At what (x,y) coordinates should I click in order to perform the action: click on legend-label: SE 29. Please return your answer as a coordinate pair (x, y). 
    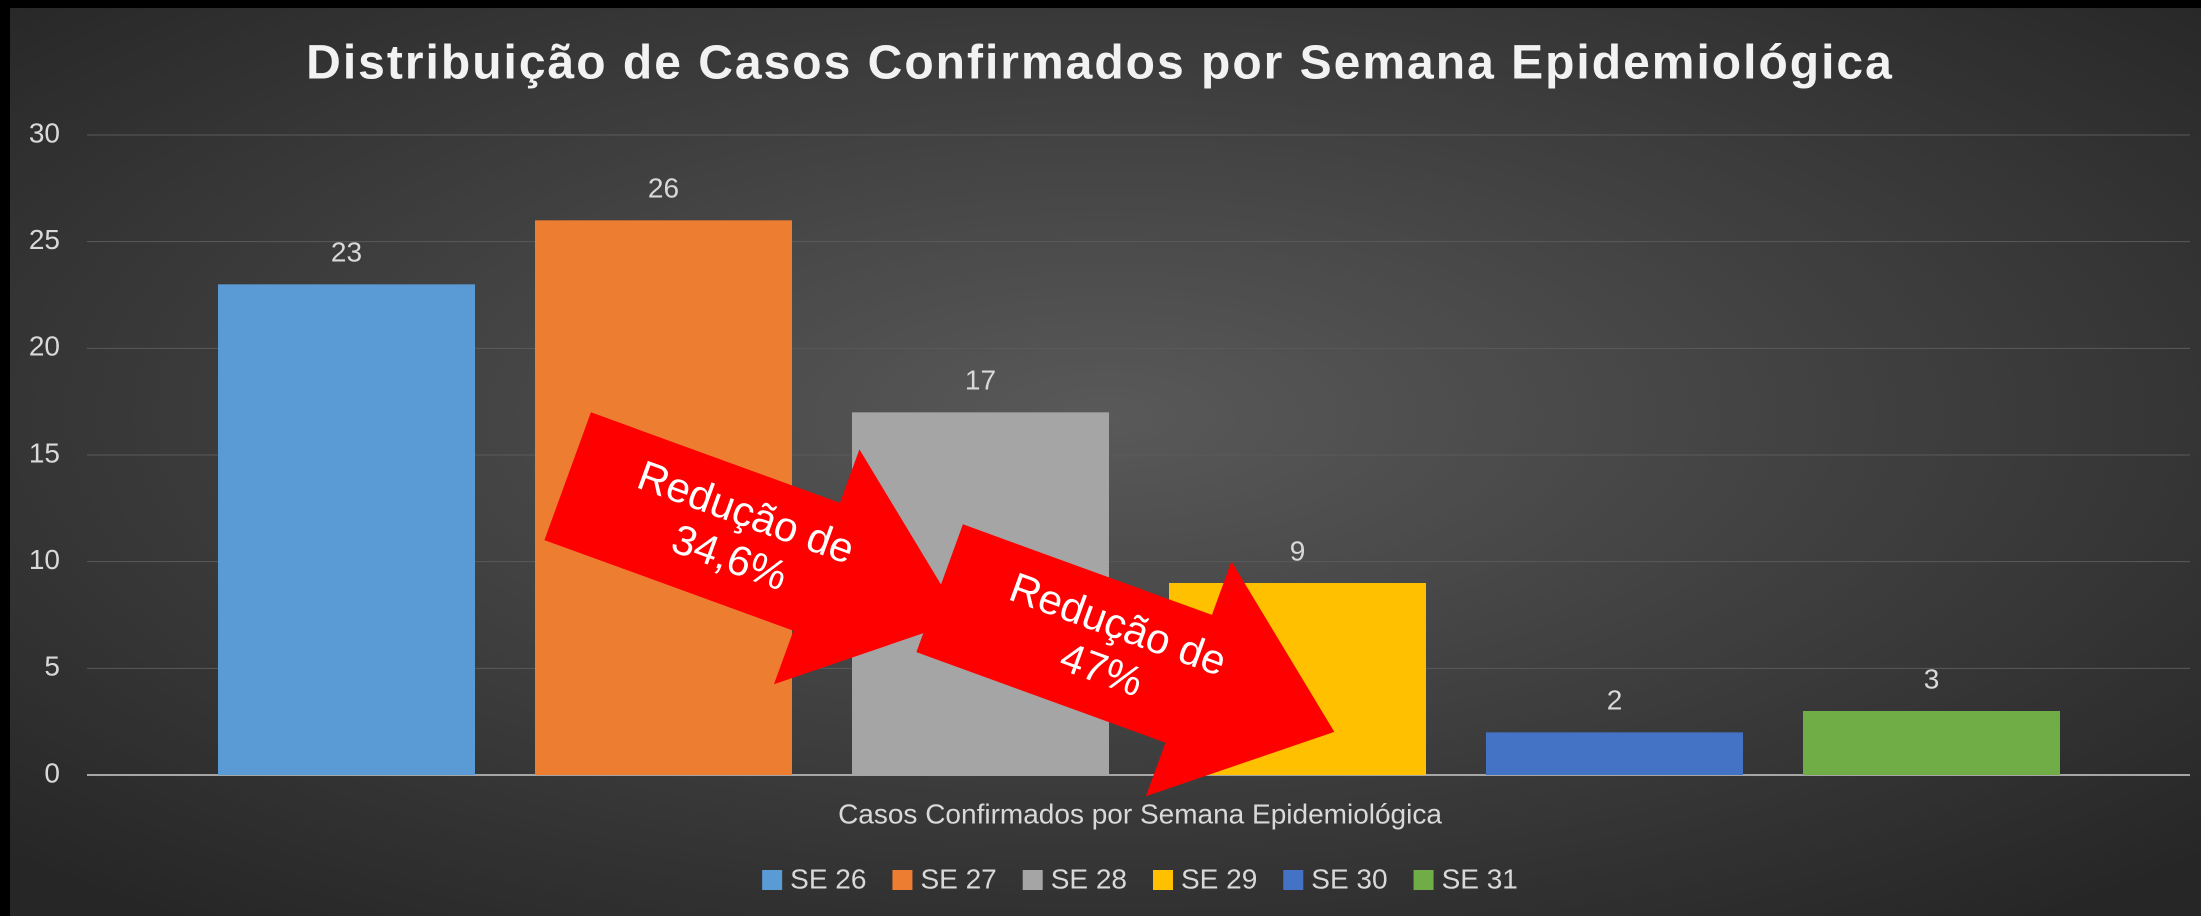
    Looking at the image, I should click on (1219, 878).